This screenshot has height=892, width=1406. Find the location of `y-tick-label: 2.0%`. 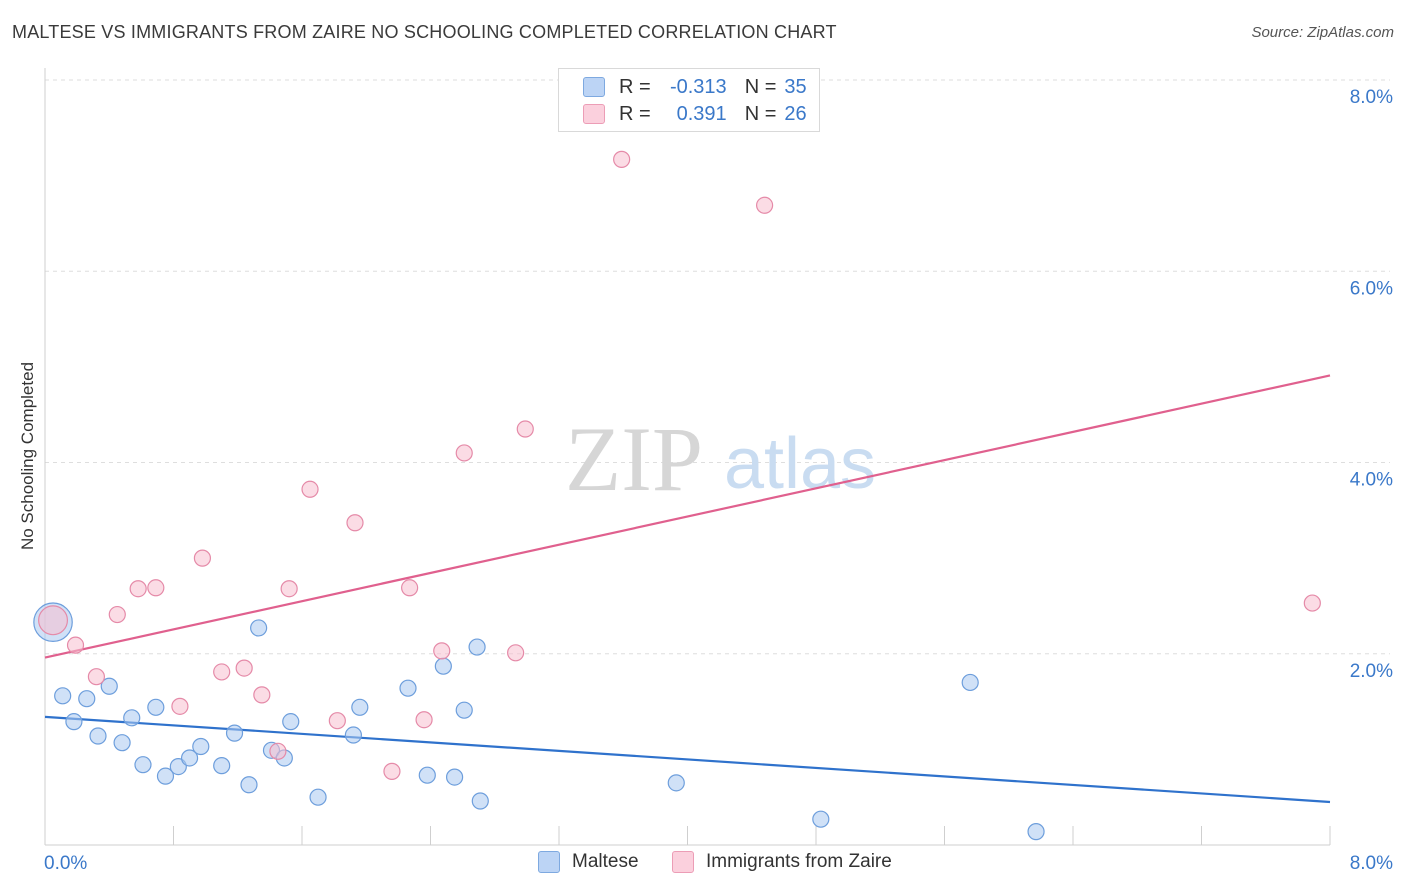

y-tick-label: 2.0% is located at coordinates (1371, 671).